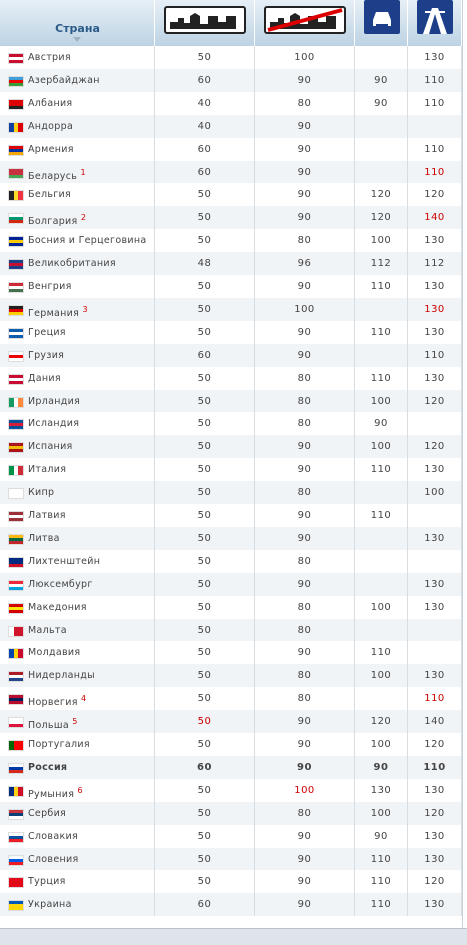  I want to click on country-name: Македония, so click(57, 607).